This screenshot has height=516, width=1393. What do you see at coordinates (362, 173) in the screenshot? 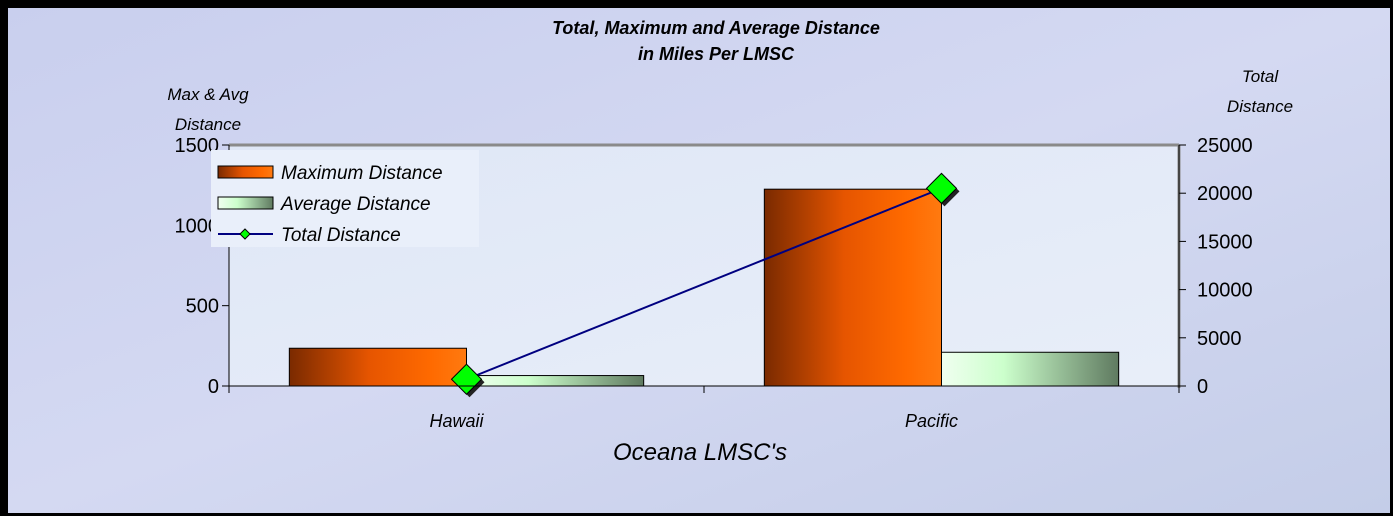
I see `legend-label: Maximum Distance` at bounding box center [362, 173].